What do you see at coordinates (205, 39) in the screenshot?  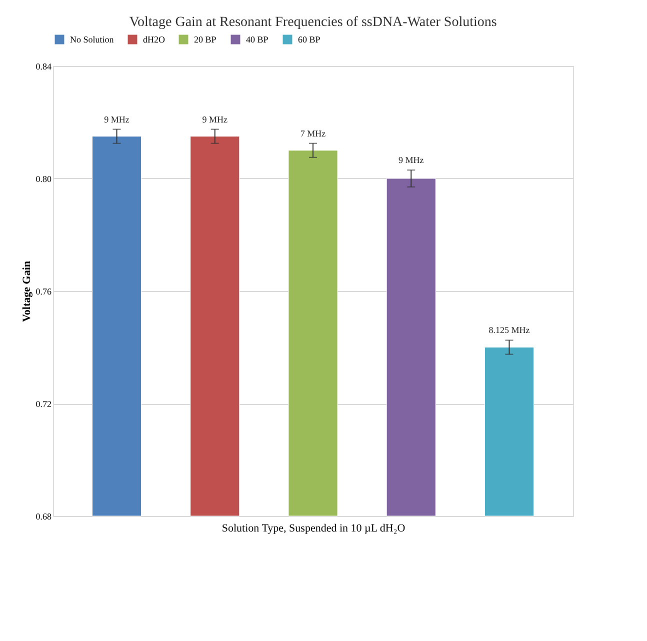 I see `legend-label: 20 BP` at bounding box center [205, 39].